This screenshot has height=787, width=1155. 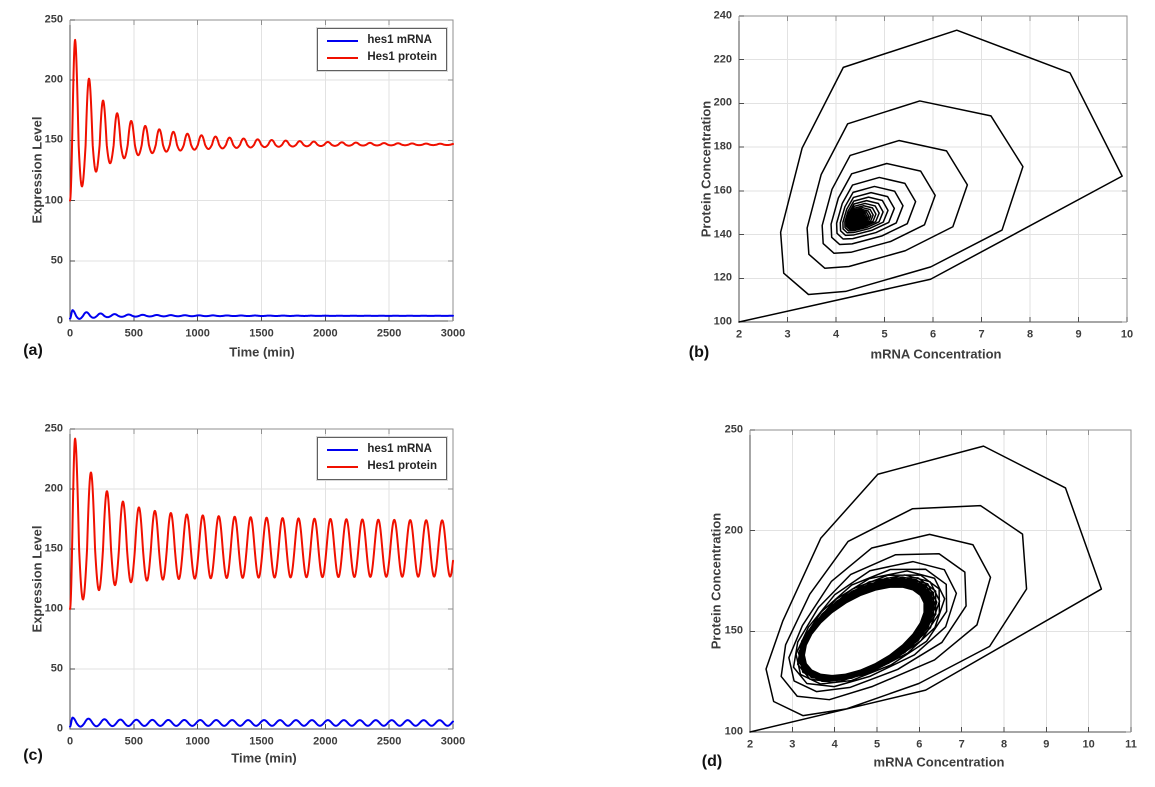 I want to click on y-tick-label: 160, so click(x=722, y=190).